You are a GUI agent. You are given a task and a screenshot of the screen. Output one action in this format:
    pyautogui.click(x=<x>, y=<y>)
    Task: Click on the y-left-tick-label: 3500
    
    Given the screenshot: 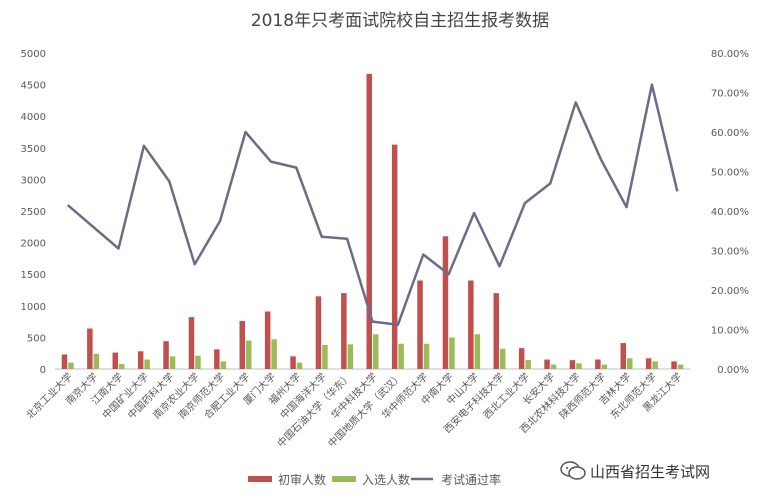 What is the action you would take?
    pyautogui.click(x=33, y=149)
    